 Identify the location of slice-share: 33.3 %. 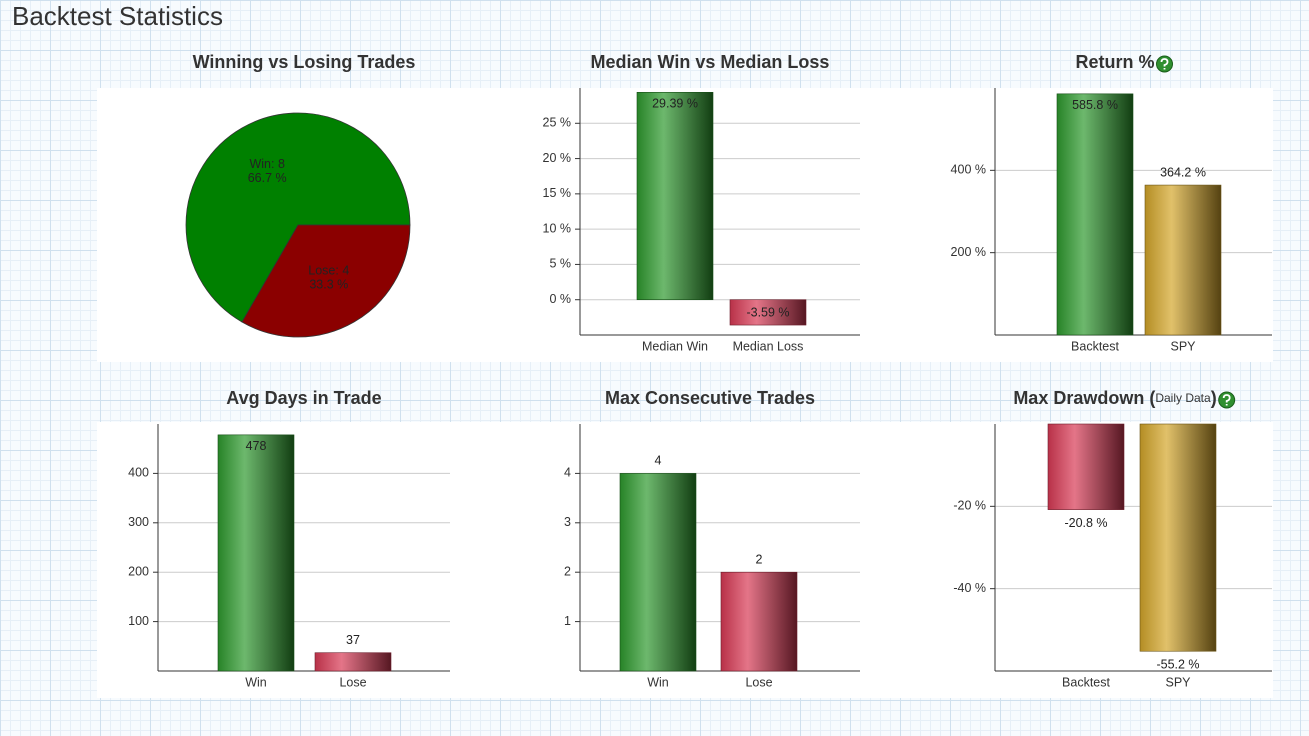
(328, 285).